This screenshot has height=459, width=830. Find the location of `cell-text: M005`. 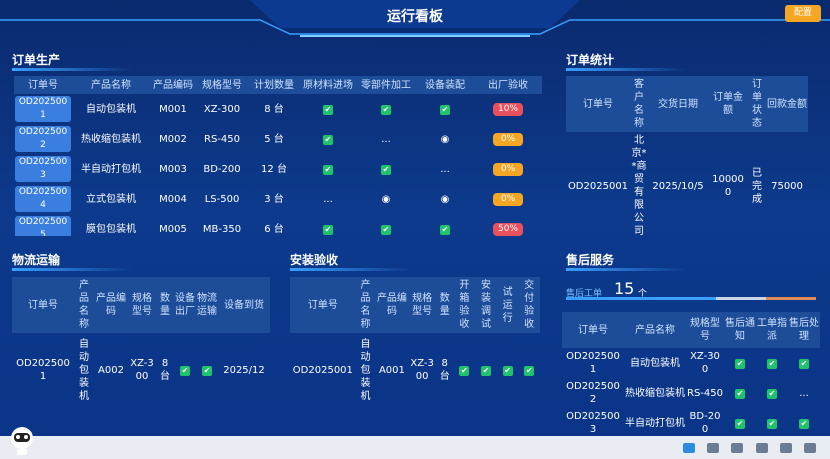

cell-text: M005 is located at coordinates (173, 229).